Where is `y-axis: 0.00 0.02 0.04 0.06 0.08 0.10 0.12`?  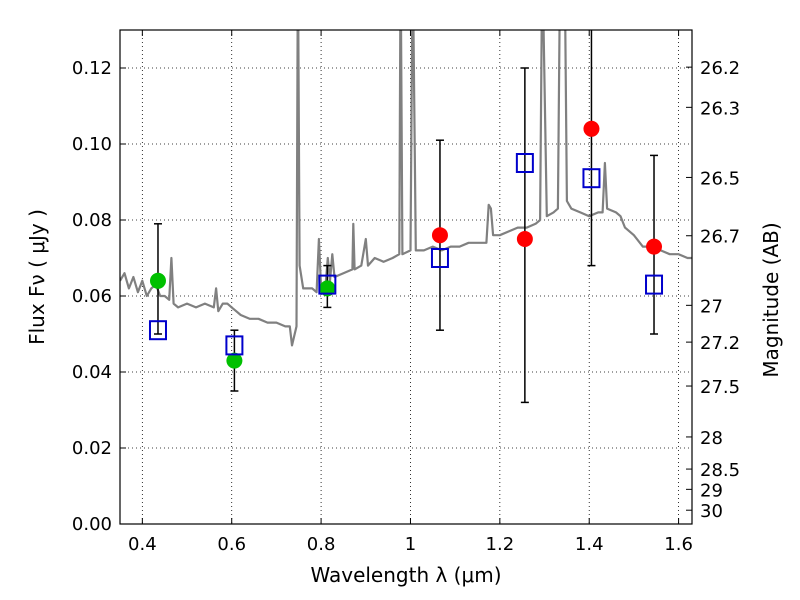
y-axis: 0.00 0.02 0.04 0.06 0.08 0.10 0.12 is located at coordinates (99, 296).